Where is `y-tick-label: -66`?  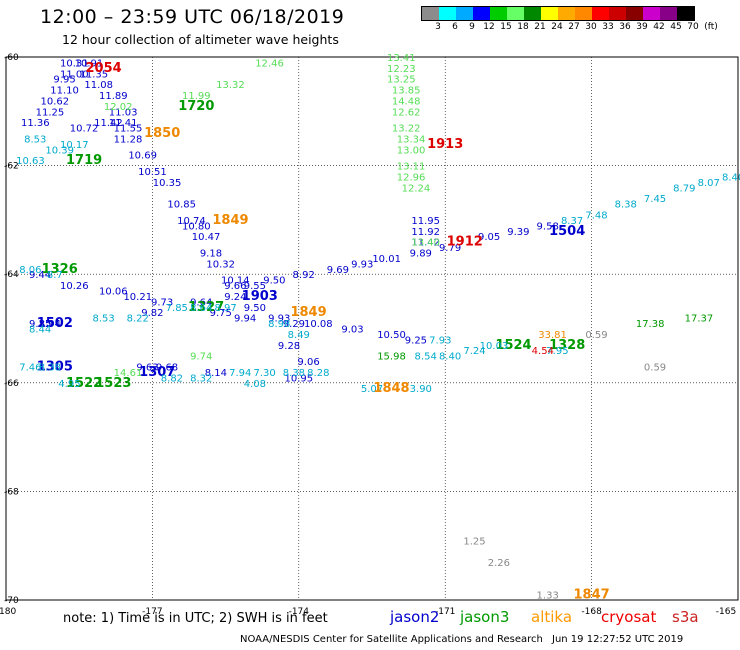 y-tick-label: -66 is located at coordinates (11, 384).